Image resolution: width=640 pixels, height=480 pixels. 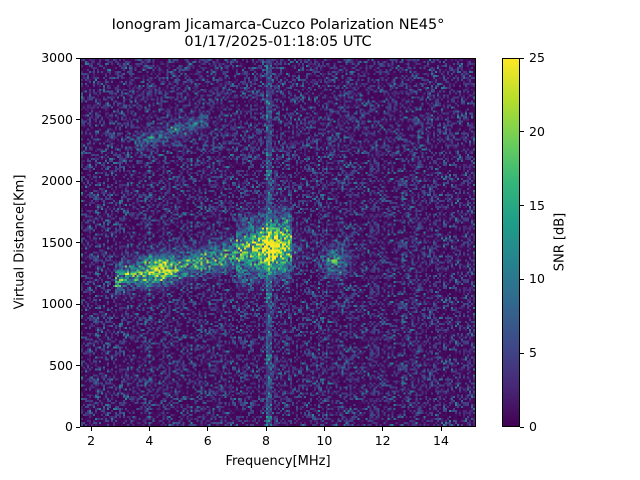 I want to click on colorbar-tick-label: 5, so click(x=533, y=353).